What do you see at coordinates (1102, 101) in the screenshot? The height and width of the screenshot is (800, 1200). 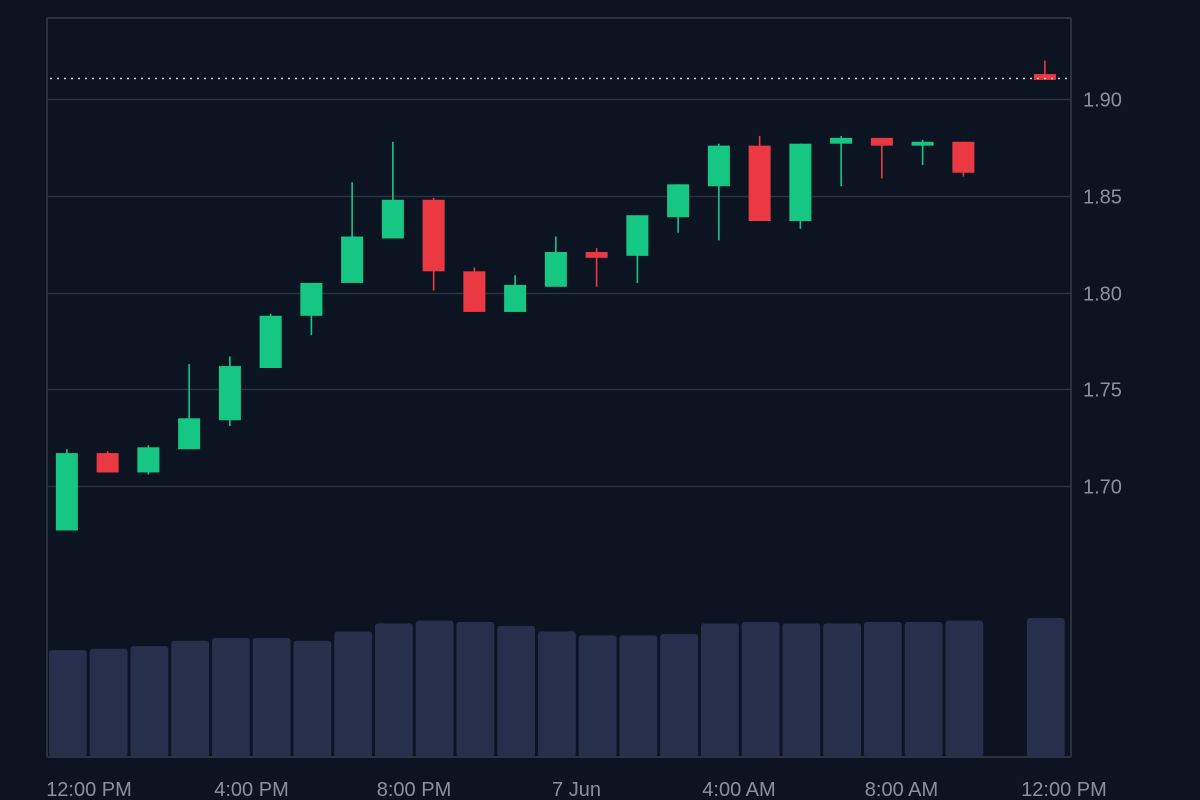 I see `y-tick-label: 1.90` at bounding box center [1102, 101].